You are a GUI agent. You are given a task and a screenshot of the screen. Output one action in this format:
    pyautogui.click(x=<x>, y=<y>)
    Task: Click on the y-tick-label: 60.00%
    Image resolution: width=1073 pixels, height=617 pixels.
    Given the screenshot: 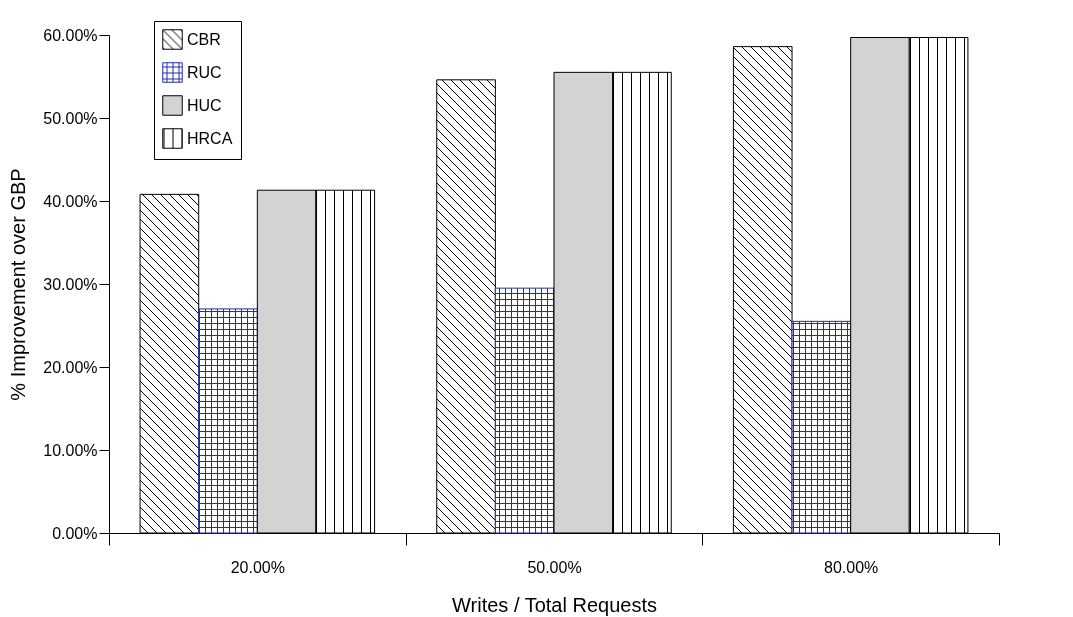 What is the action you would take?
    pyautogui.click(x=70, y=35)
    